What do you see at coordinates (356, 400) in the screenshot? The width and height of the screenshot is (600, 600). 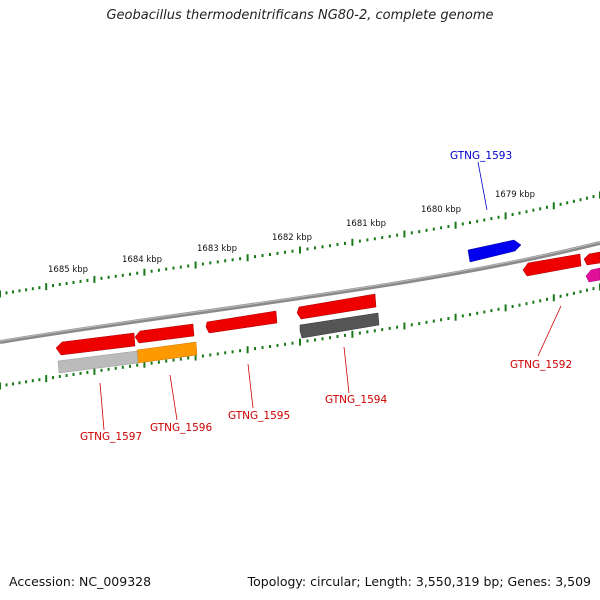 I see `gene-label-gtng-1594: GTNG_1594` at bounding box center [356, 400].